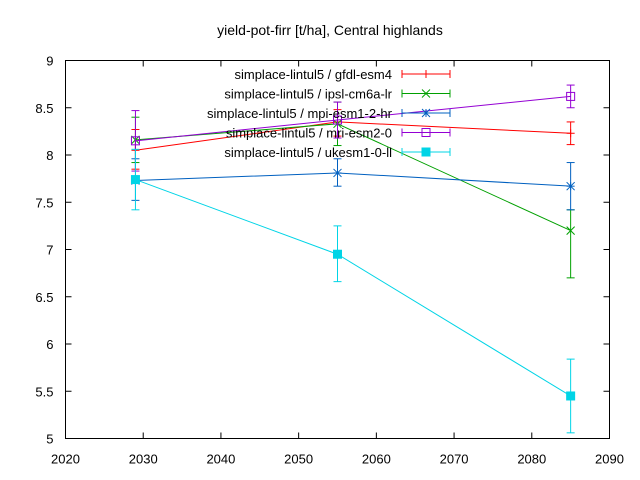  What do you see at coordinates (44, 391) in the screenshot?
I see `y-tick-label: 5.5` at bounding box center [44, 391].